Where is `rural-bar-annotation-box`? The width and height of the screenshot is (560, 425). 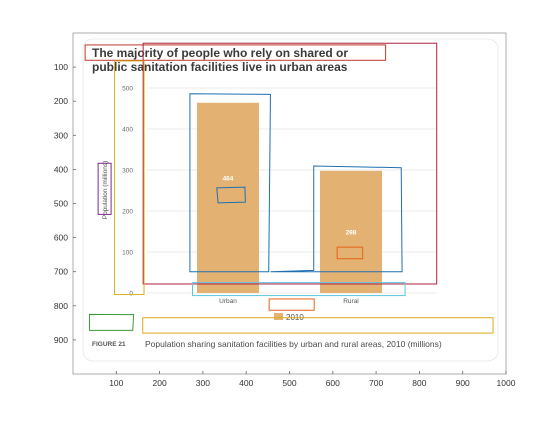
rural-bar-annotation-box is located at coordinates (336, 219).